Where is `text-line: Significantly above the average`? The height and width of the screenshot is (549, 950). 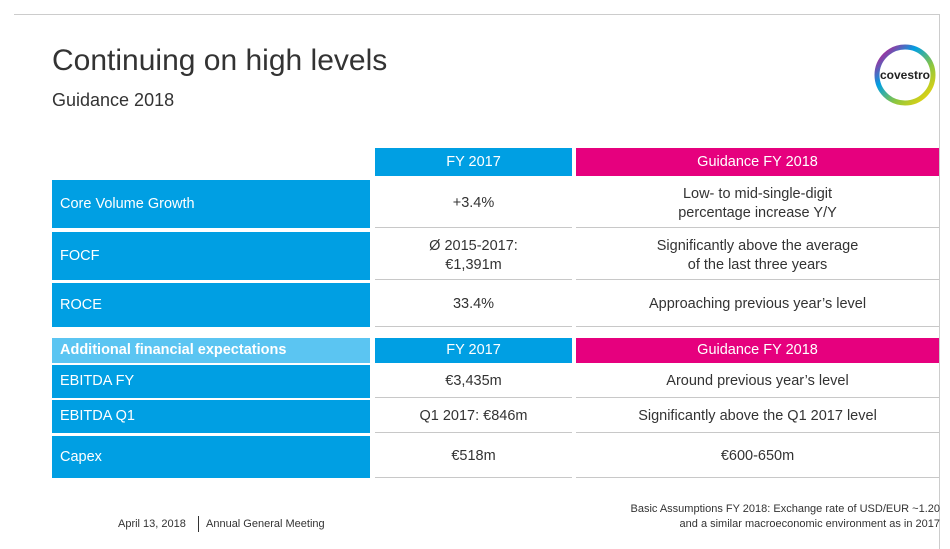 text-line: Significantly above the average is located at coordinates (757, 245).